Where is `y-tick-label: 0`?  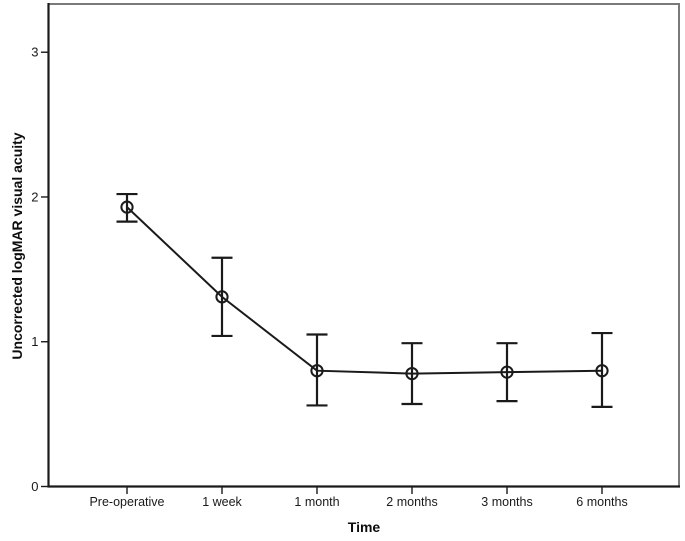 y-tick-label: 0 is located at coordinates (34, 486).